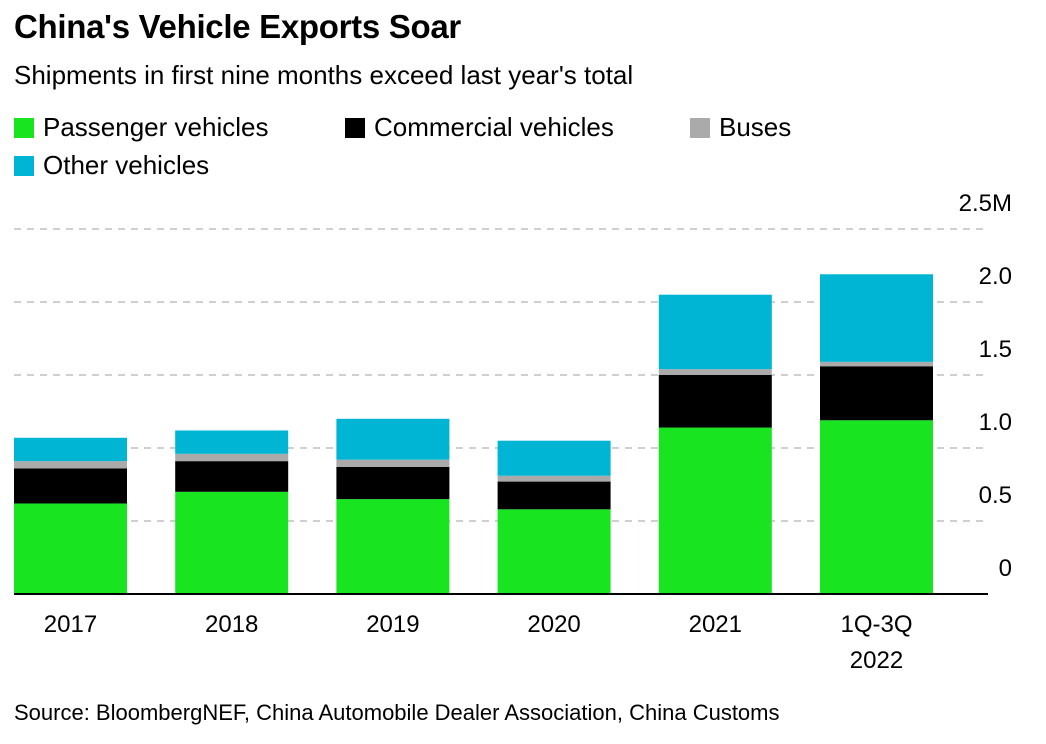 This screenshot has width=1046, height=744. Describe the element at coordinates (231, 624) in the screenshot. I see `x-tick-label: 2018` at that location.